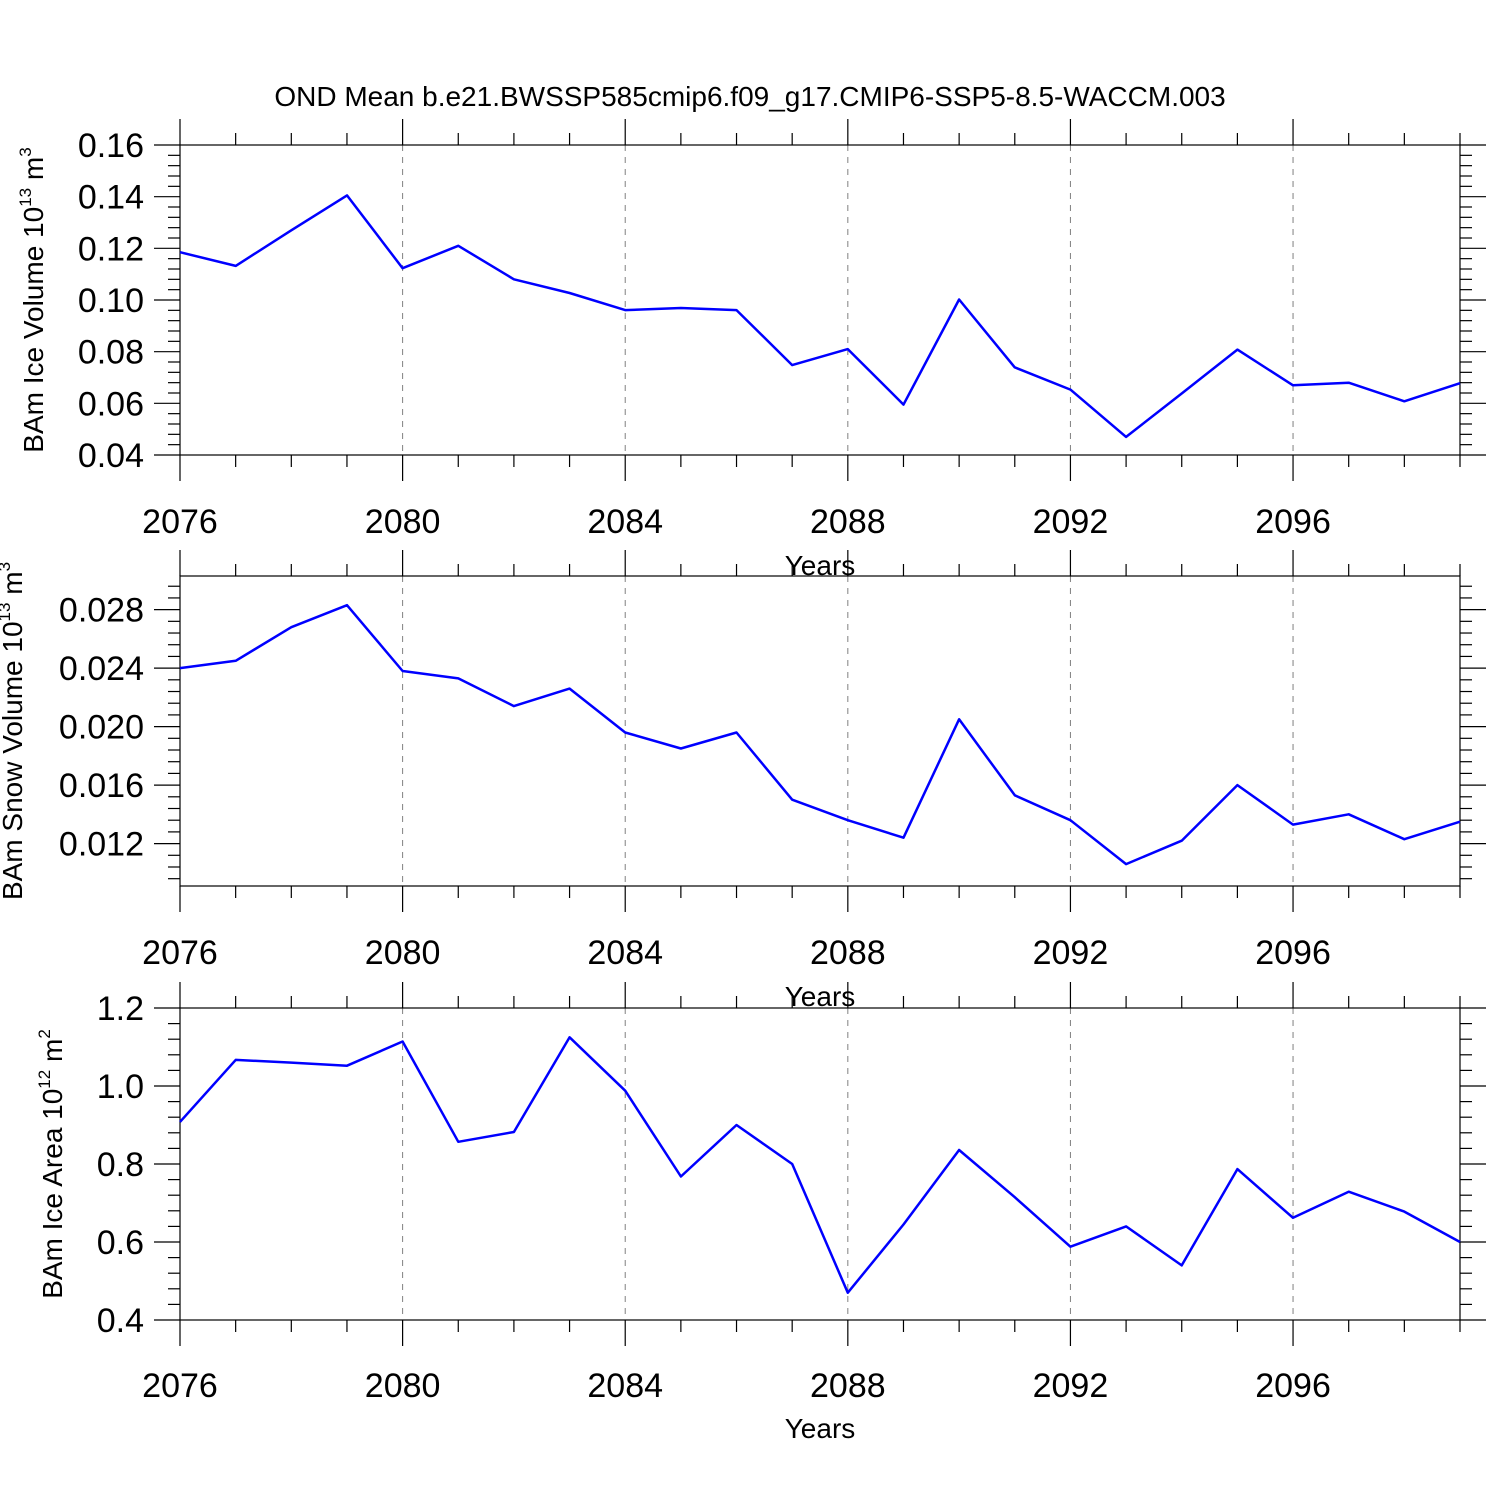 The height and width of the screenshot is (1500, 1500). What do you see at coordinates (120, 1321) in the screenshot?
I see `y-tick-label: 0.4` at bounding box center [120, 1321].